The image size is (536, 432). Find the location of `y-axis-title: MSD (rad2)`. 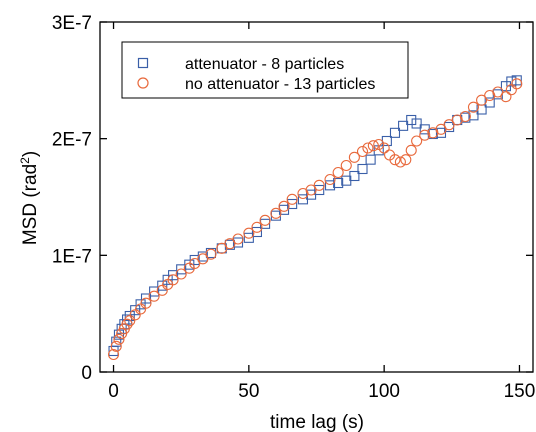

y-axis-title: MSD (rad2) is located at coordinates (29, 198).